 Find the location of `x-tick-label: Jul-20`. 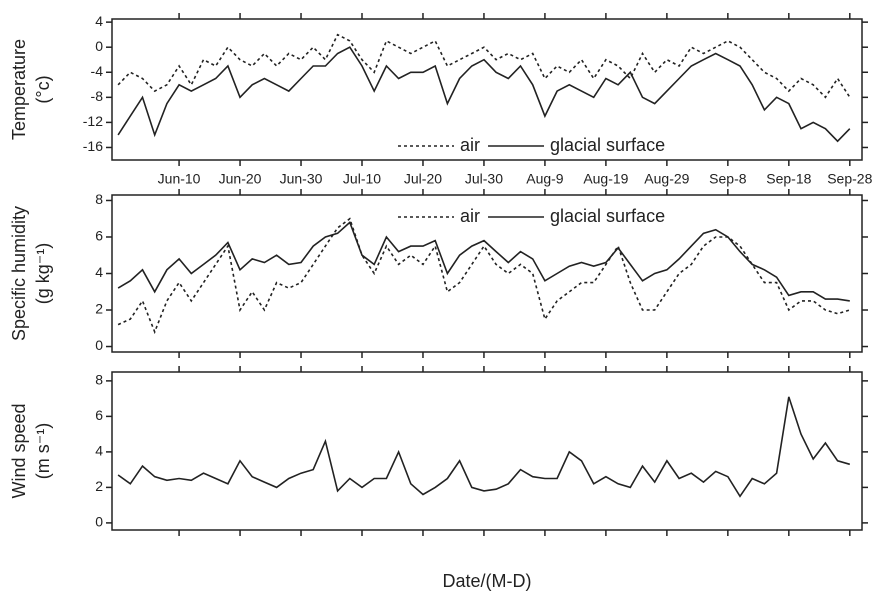

x-tick-label: Jul-20 is located at coordinates (423, 179).